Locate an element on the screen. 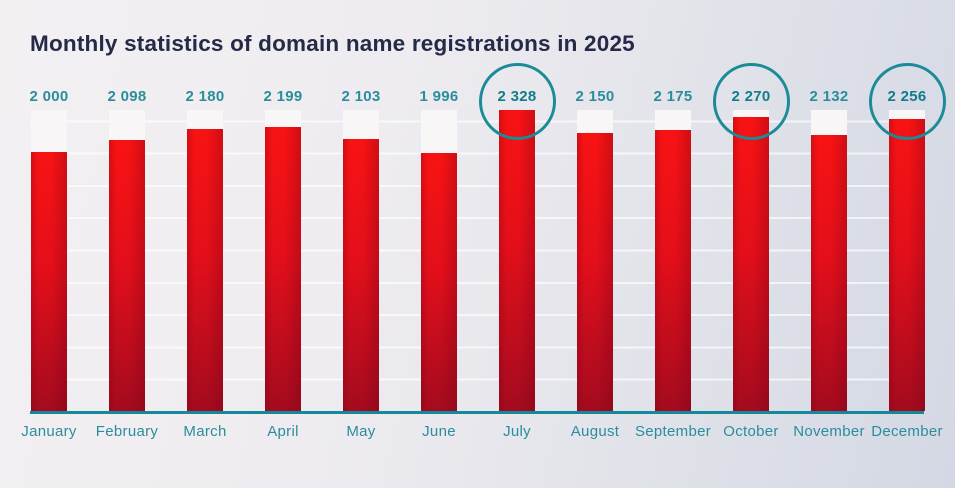  value-label-october: 2 270 is located at coordinates (751, 96).